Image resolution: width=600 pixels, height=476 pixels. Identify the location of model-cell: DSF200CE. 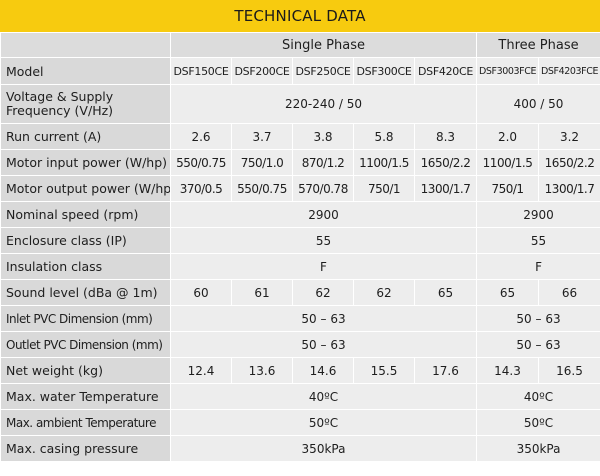
(262, 71).